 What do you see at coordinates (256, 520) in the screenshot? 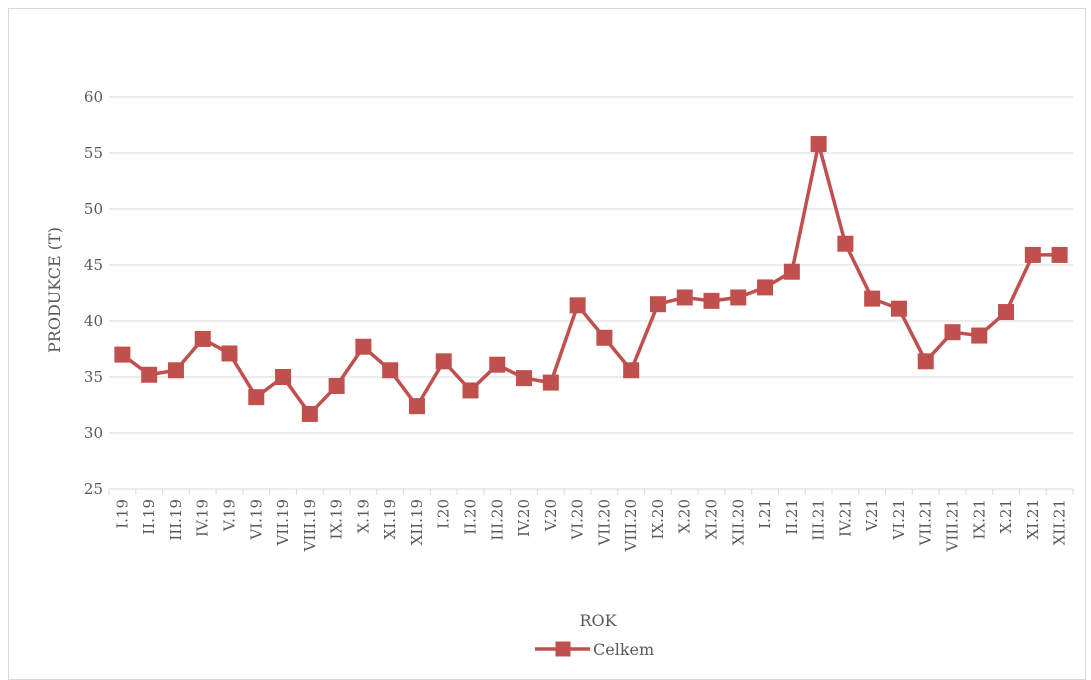
I see `x-tick-label: VI.19` at bounding box center [256, 520].